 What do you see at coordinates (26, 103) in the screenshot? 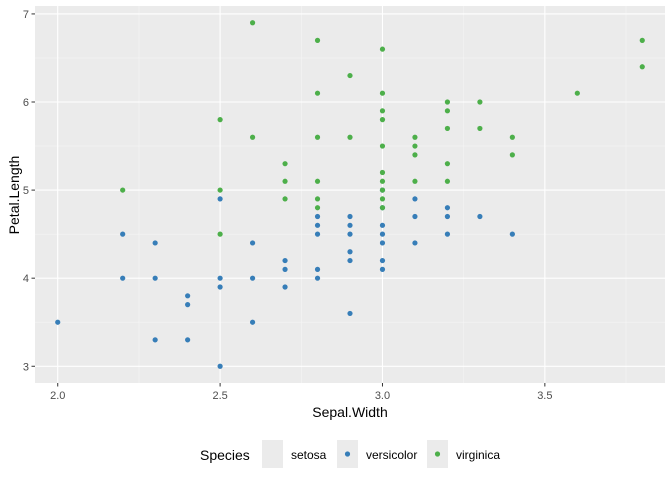
I see `y-tick-label: 6` at bounding box center [26, 103].